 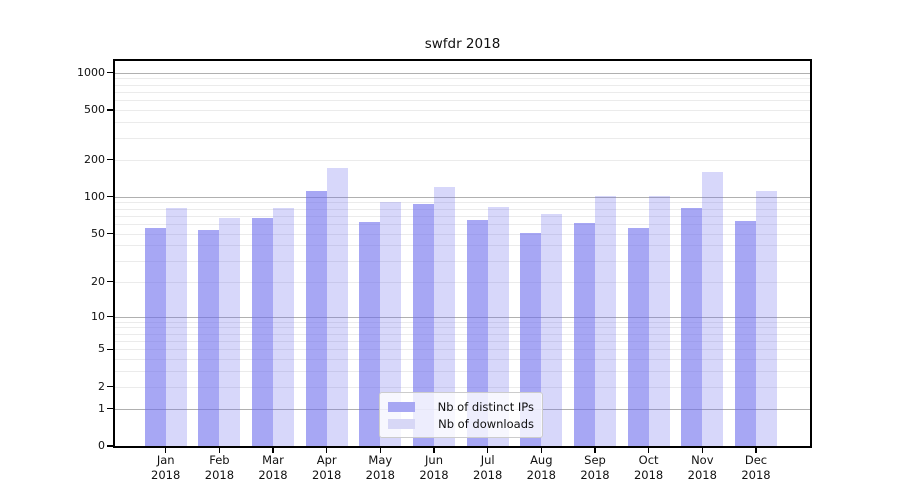 I want to click on bar-distinct-ips-apr, so click(x=316, y=318).